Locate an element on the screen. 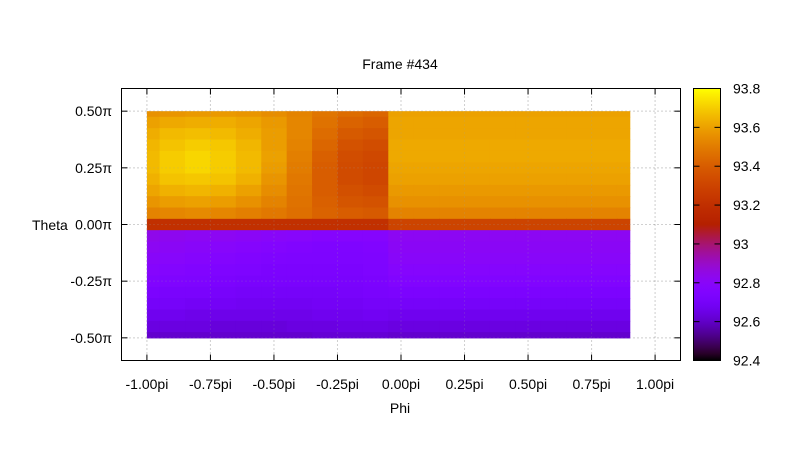 Image resolution: width=800 pixels, height=450 pixels. colorbar-tick-label: 93.2 is located at coordinates (746, 205).